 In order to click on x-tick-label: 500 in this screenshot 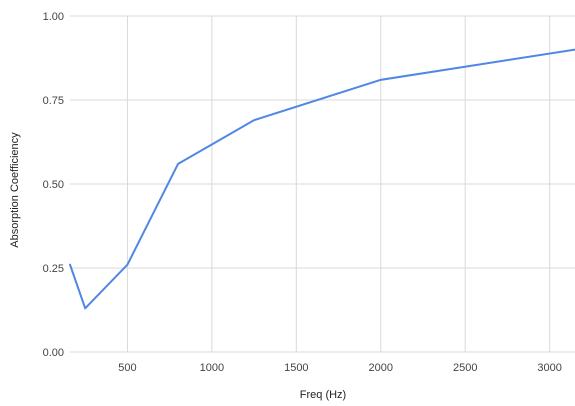, I will do `click(127, 368)`.